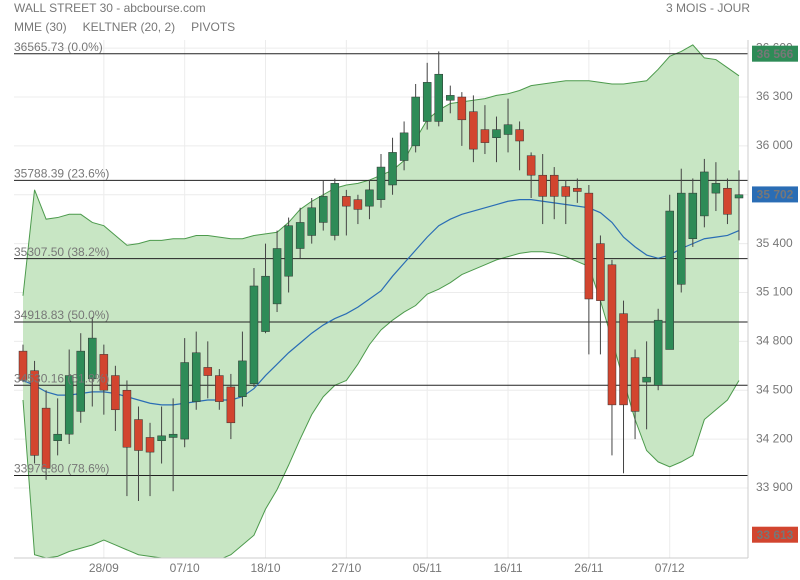  Describe the element at coordinates (266, 568) in the screenshot. I see `x-tick-label: 18/10` at that location.